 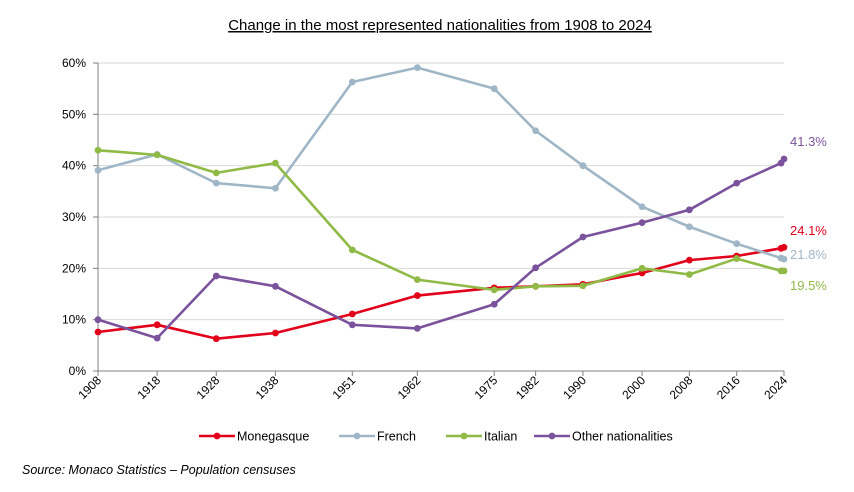 I want to click on end-label: 24.1%, so click(x=808, y=230).